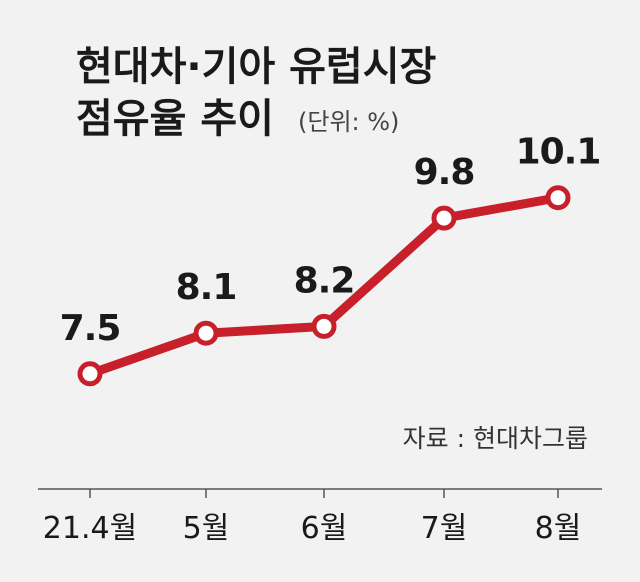 The width and height of the screenshot is (640, 582). I want to click on source-note: 자료 : 현대차그룹, so click(495, 438).